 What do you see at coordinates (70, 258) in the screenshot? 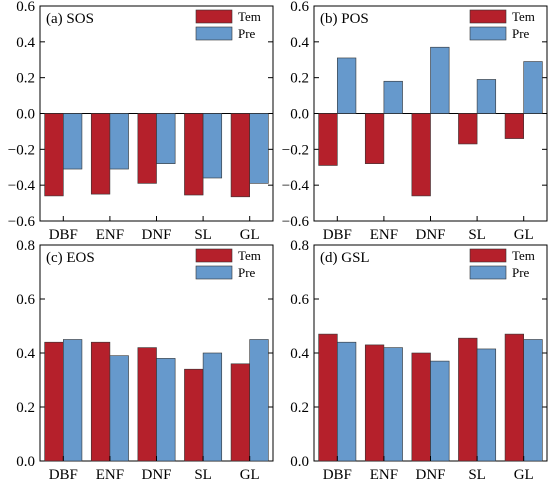
I see `panel-title: (c) EOS` at bounding box center [70, 258].